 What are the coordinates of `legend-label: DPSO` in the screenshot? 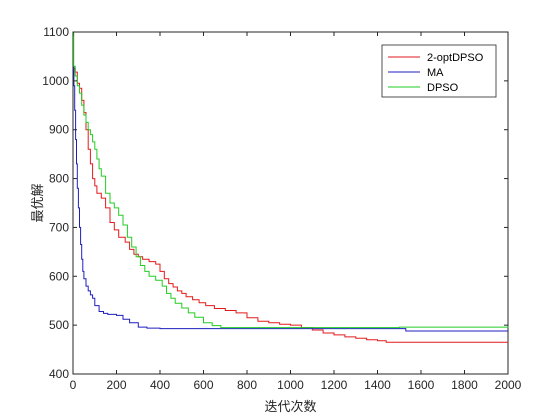 It's located at (443, 88).